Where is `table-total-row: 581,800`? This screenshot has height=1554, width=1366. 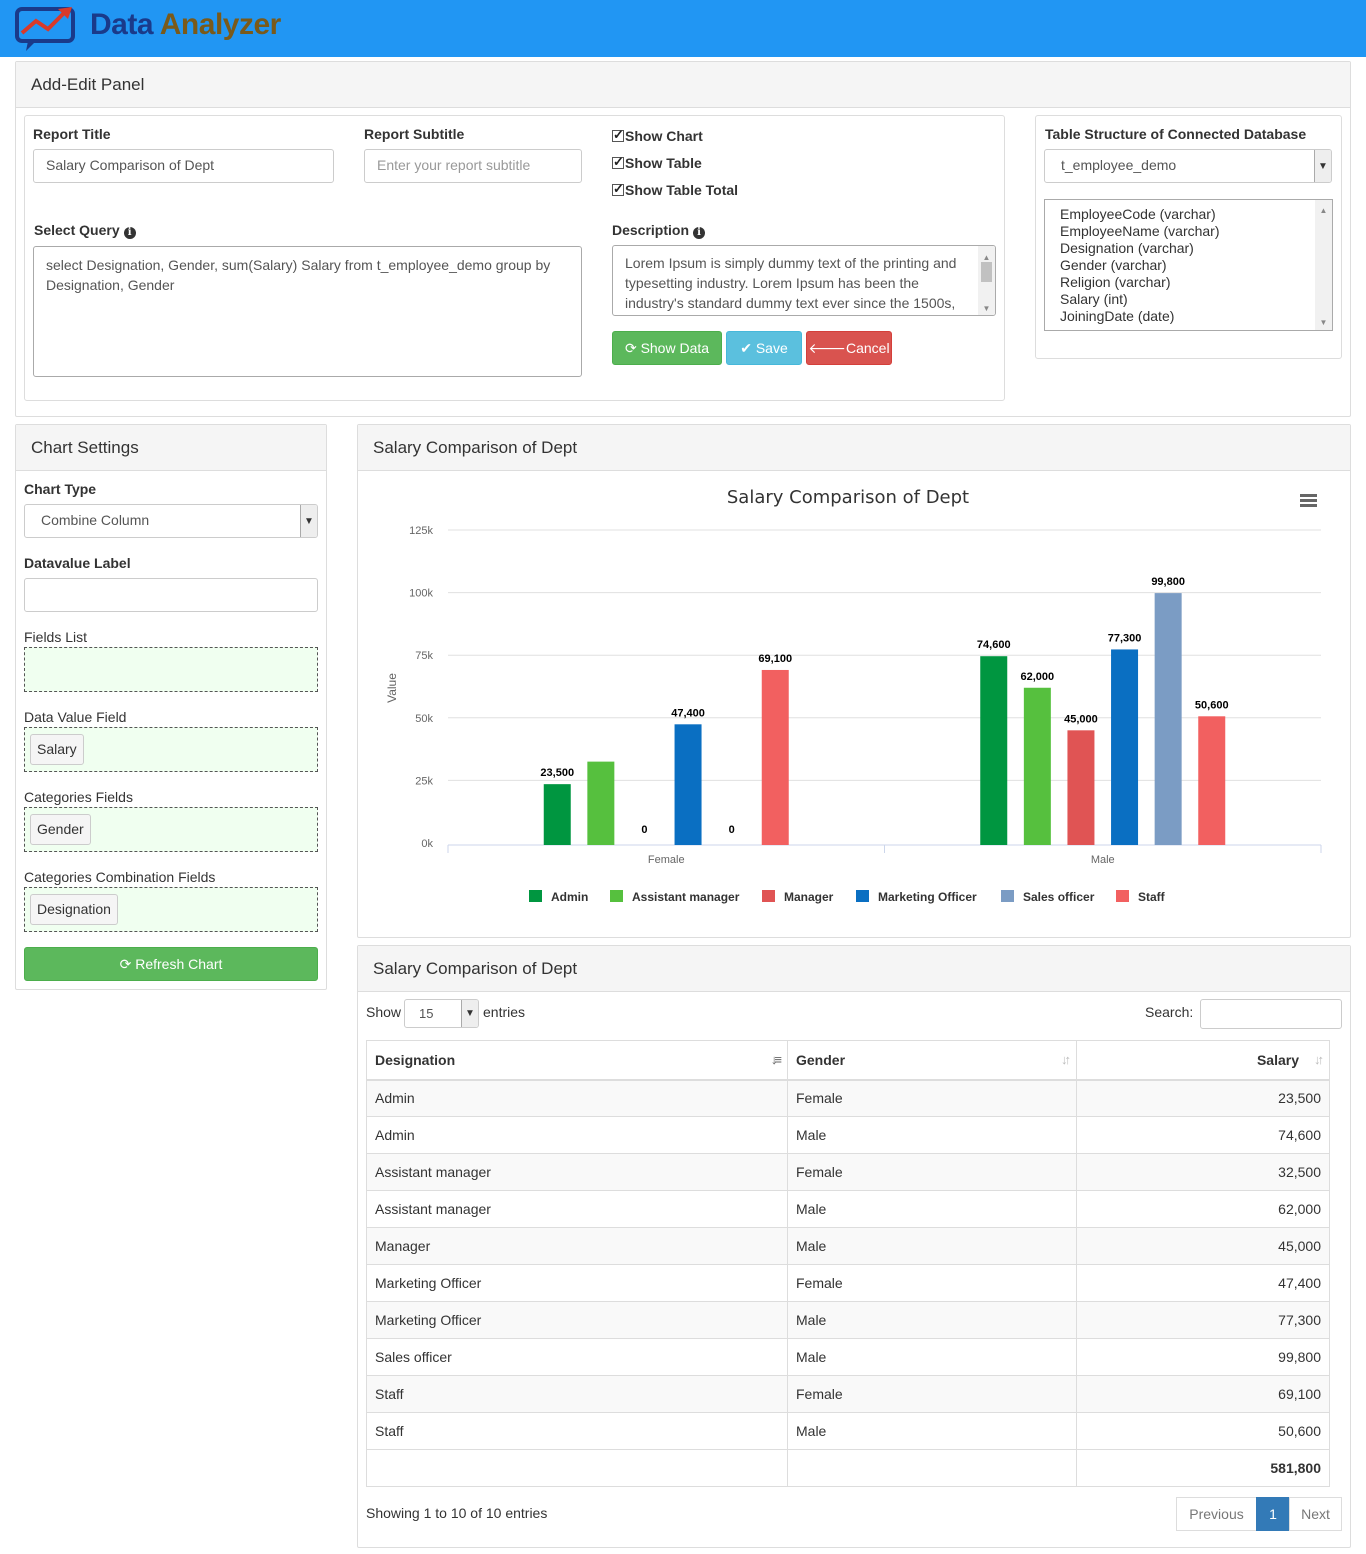
table-total-row: 581,800 is located at coordinates (848, 1468).